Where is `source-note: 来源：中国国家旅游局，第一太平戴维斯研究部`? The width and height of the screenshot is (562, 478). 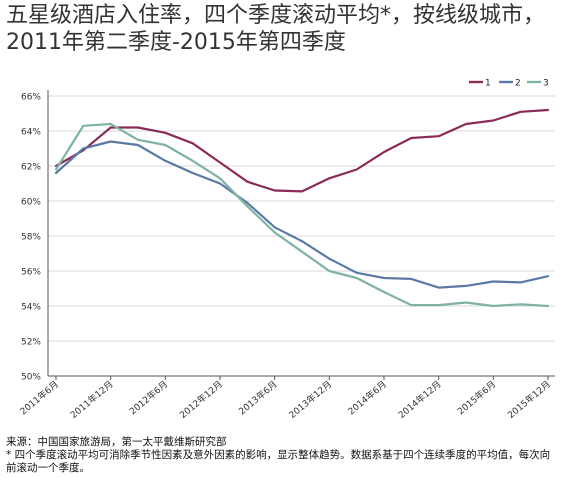
source-note: 来源：中国国家旅游局，第一太平戴维斯研究部 is located at coordinates (116, 442).